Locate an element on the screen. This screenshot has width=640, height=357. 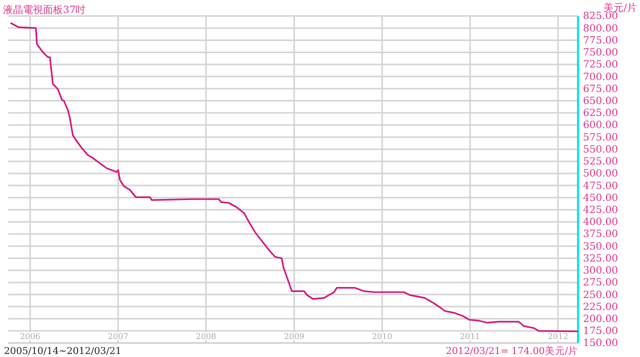
y-tick-label: 225.00 is located at coordinates (600, 307).